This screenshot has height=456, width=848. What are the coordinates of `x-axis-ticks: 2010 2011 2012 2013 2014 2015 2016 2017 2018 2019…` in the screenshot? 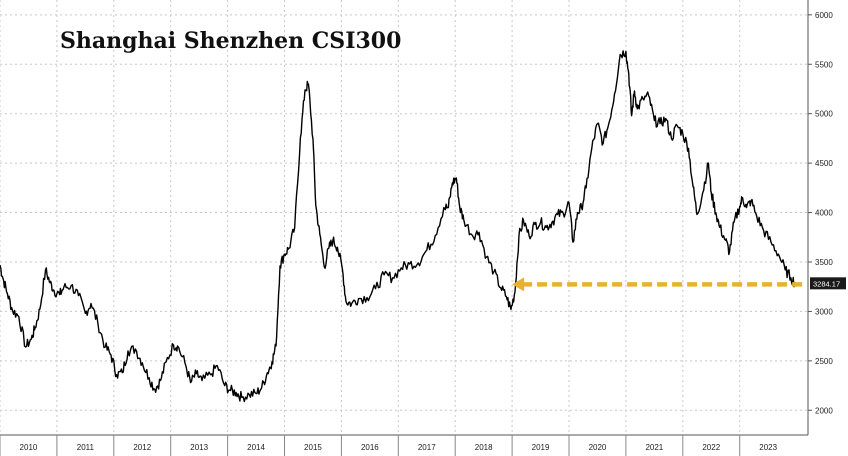 It's located at (389, 445).